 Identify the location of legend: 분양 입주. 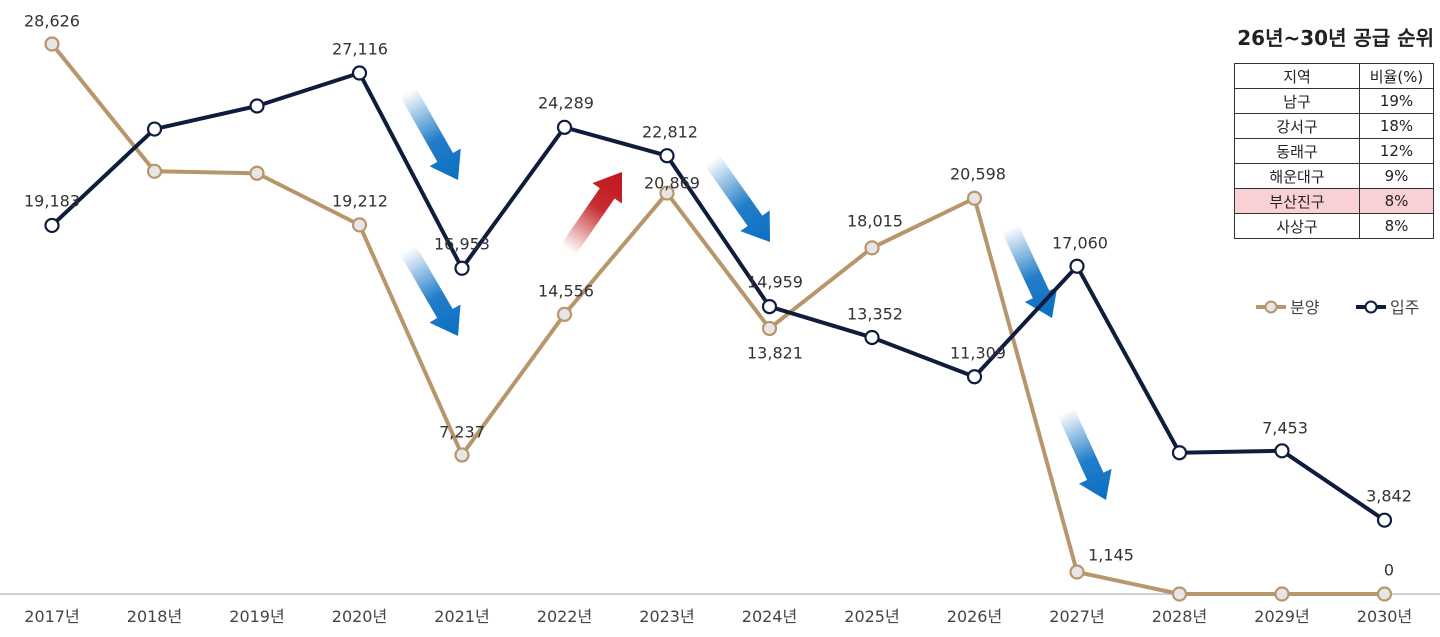
(1337, 307).